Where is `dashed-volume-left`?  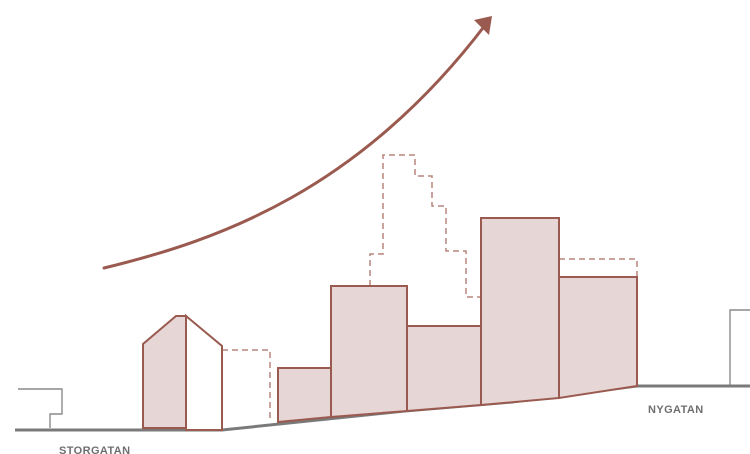
dashed-volume-left is located at coordinates (246, 385).